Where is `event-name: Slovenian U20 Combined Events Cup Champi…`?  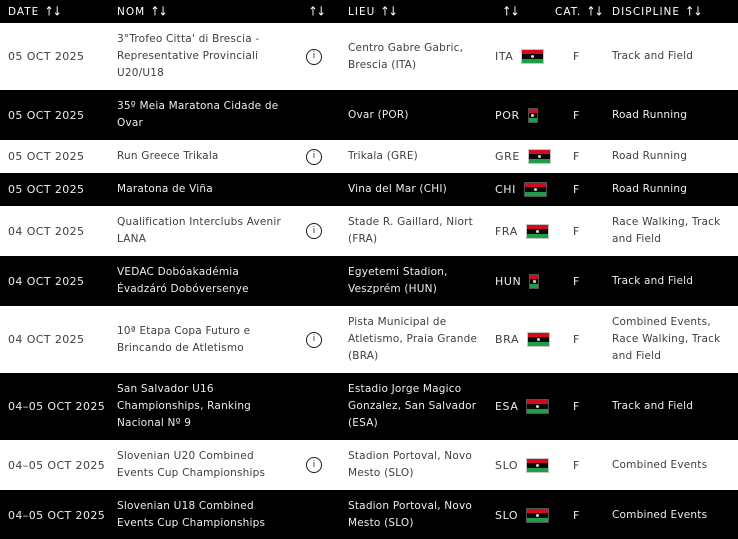
event-name: Slovenian U20 Combined Events Cup Champi… is located at coordinates (191, 464).